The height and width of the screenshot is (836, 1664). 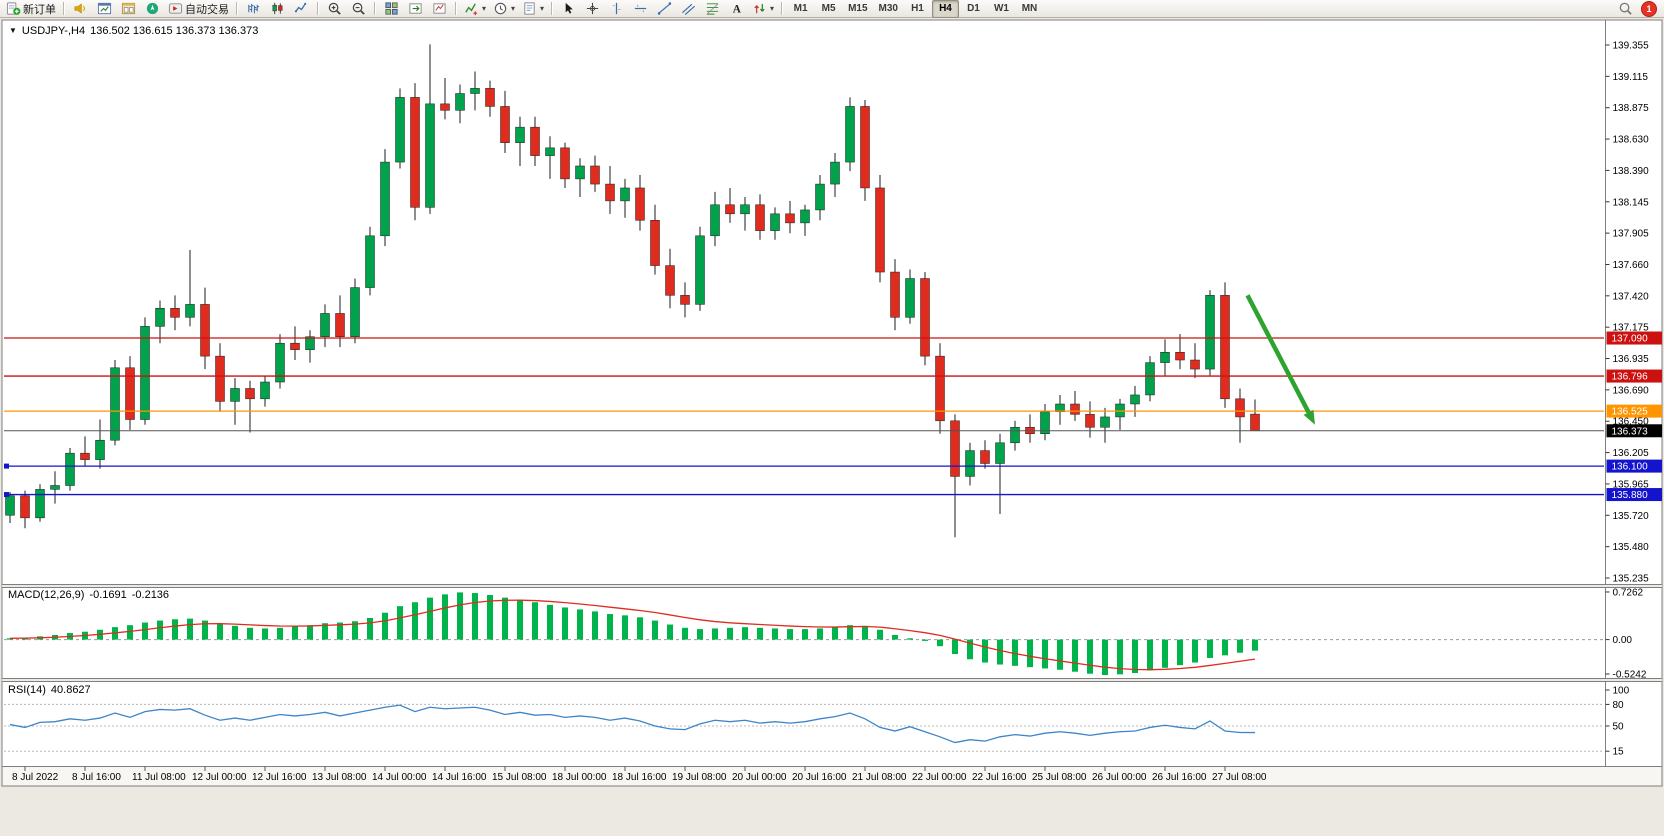 What do you see at coordinates (819, 777) in the screenshot?
I see `time-label: 20 Jul 16:00` at bounding box center [819, 777].